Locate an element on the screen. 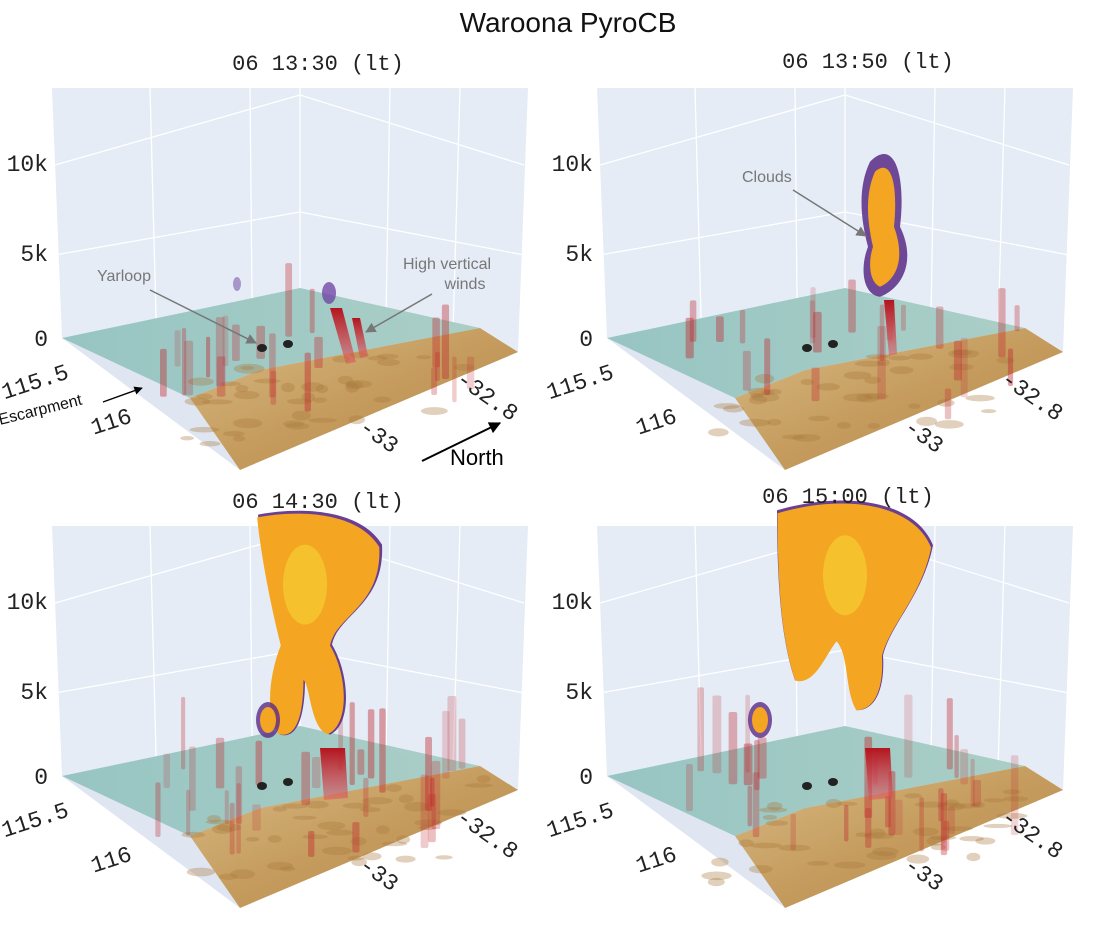  z-tick-label: 10k is located at coordinates (27, 603).